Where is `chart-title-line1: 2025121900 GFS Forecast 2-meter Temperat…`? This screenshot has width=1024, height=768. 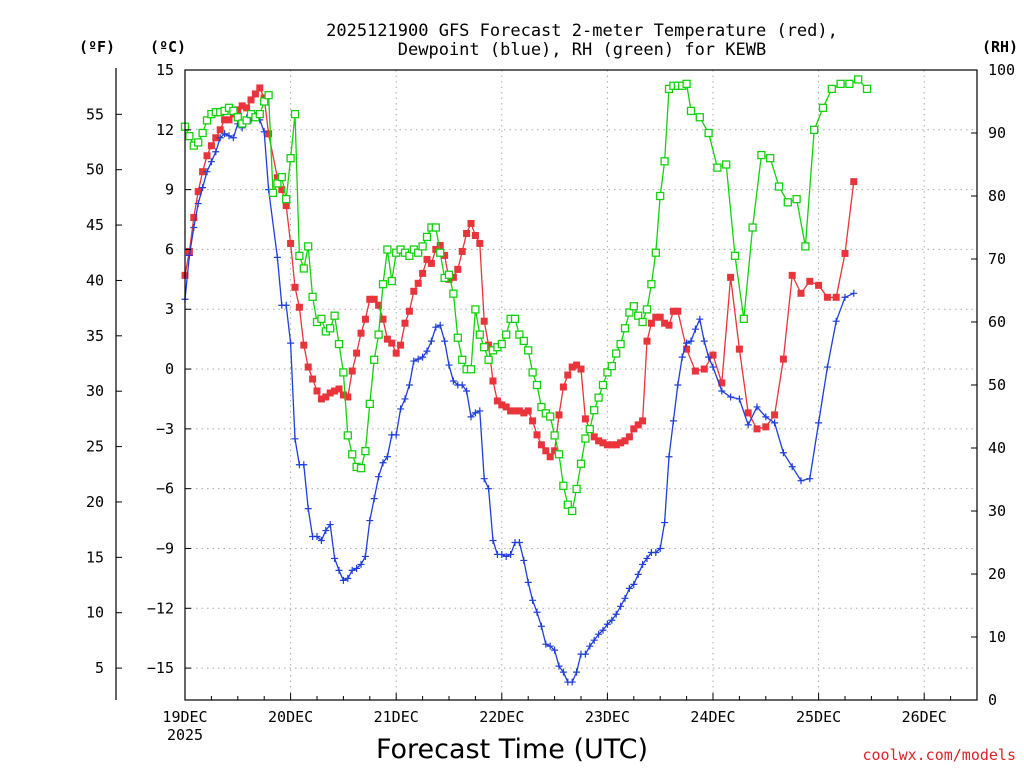 chart-title-line1: 2025121900 GFS Forecast 2-meter Temperat… is located at coordinates (582, 31).